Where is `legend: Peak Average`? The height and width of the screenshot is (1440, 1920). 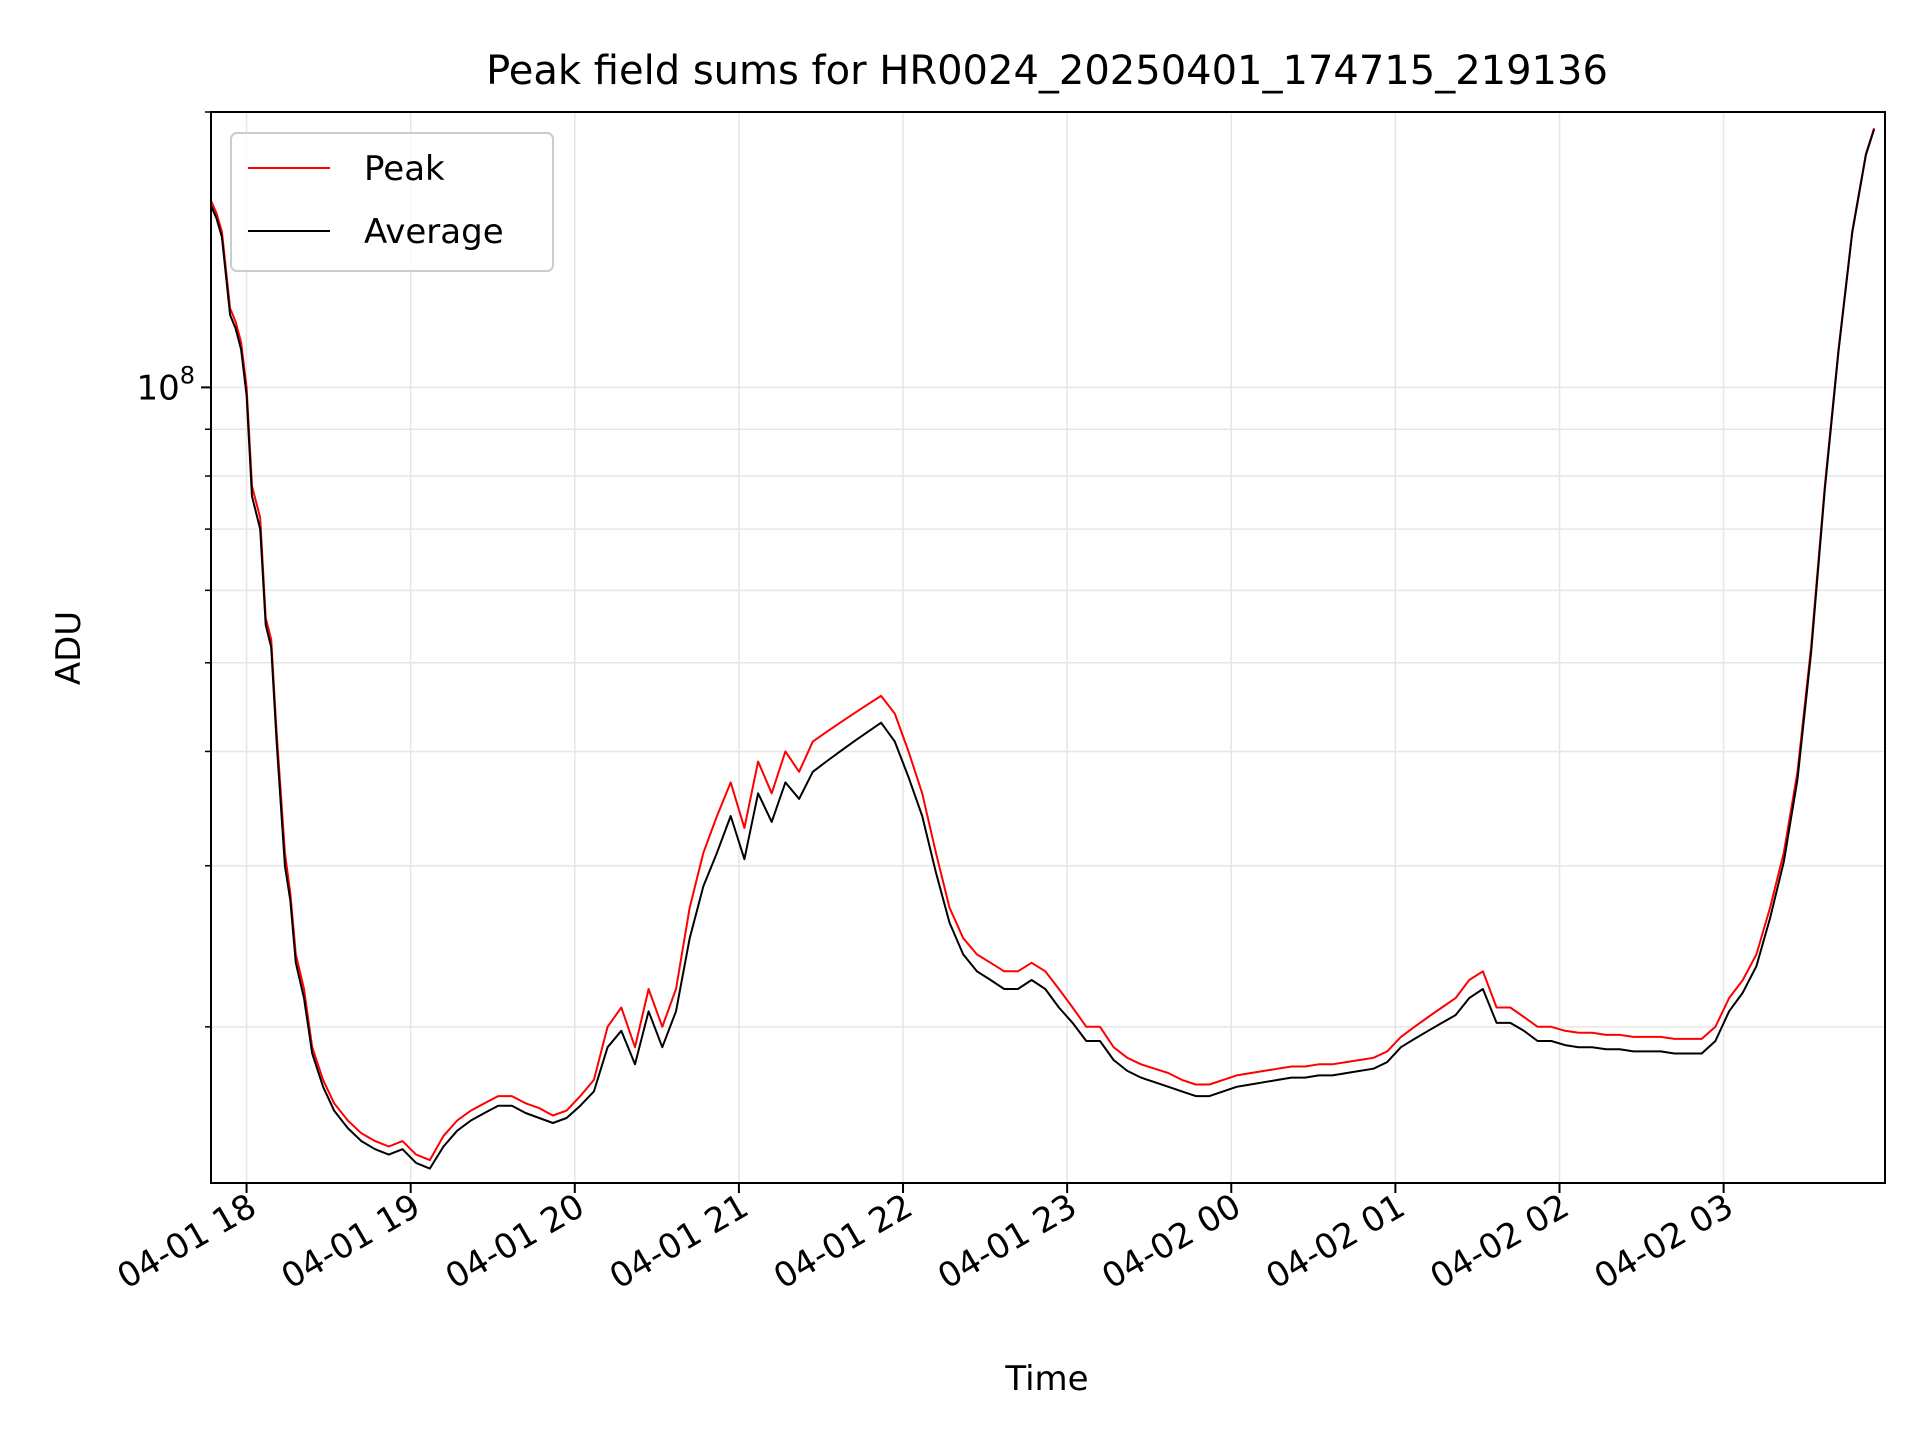
legend: Peak Average is located at coordinates (392, 202).